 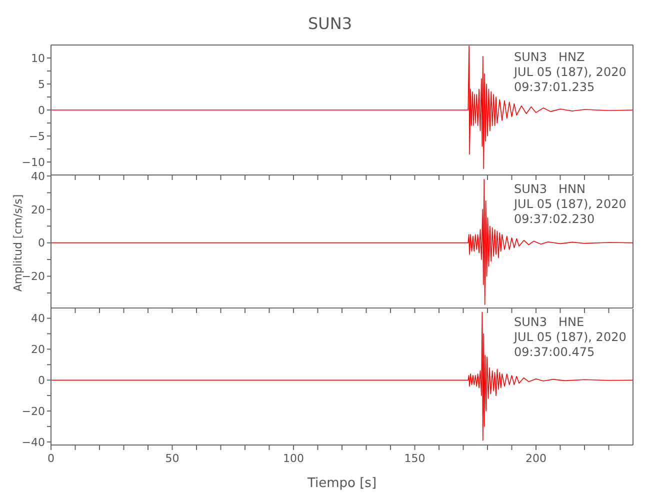 I want to click on y-tick-label: −10, so click(x=33, y=162).